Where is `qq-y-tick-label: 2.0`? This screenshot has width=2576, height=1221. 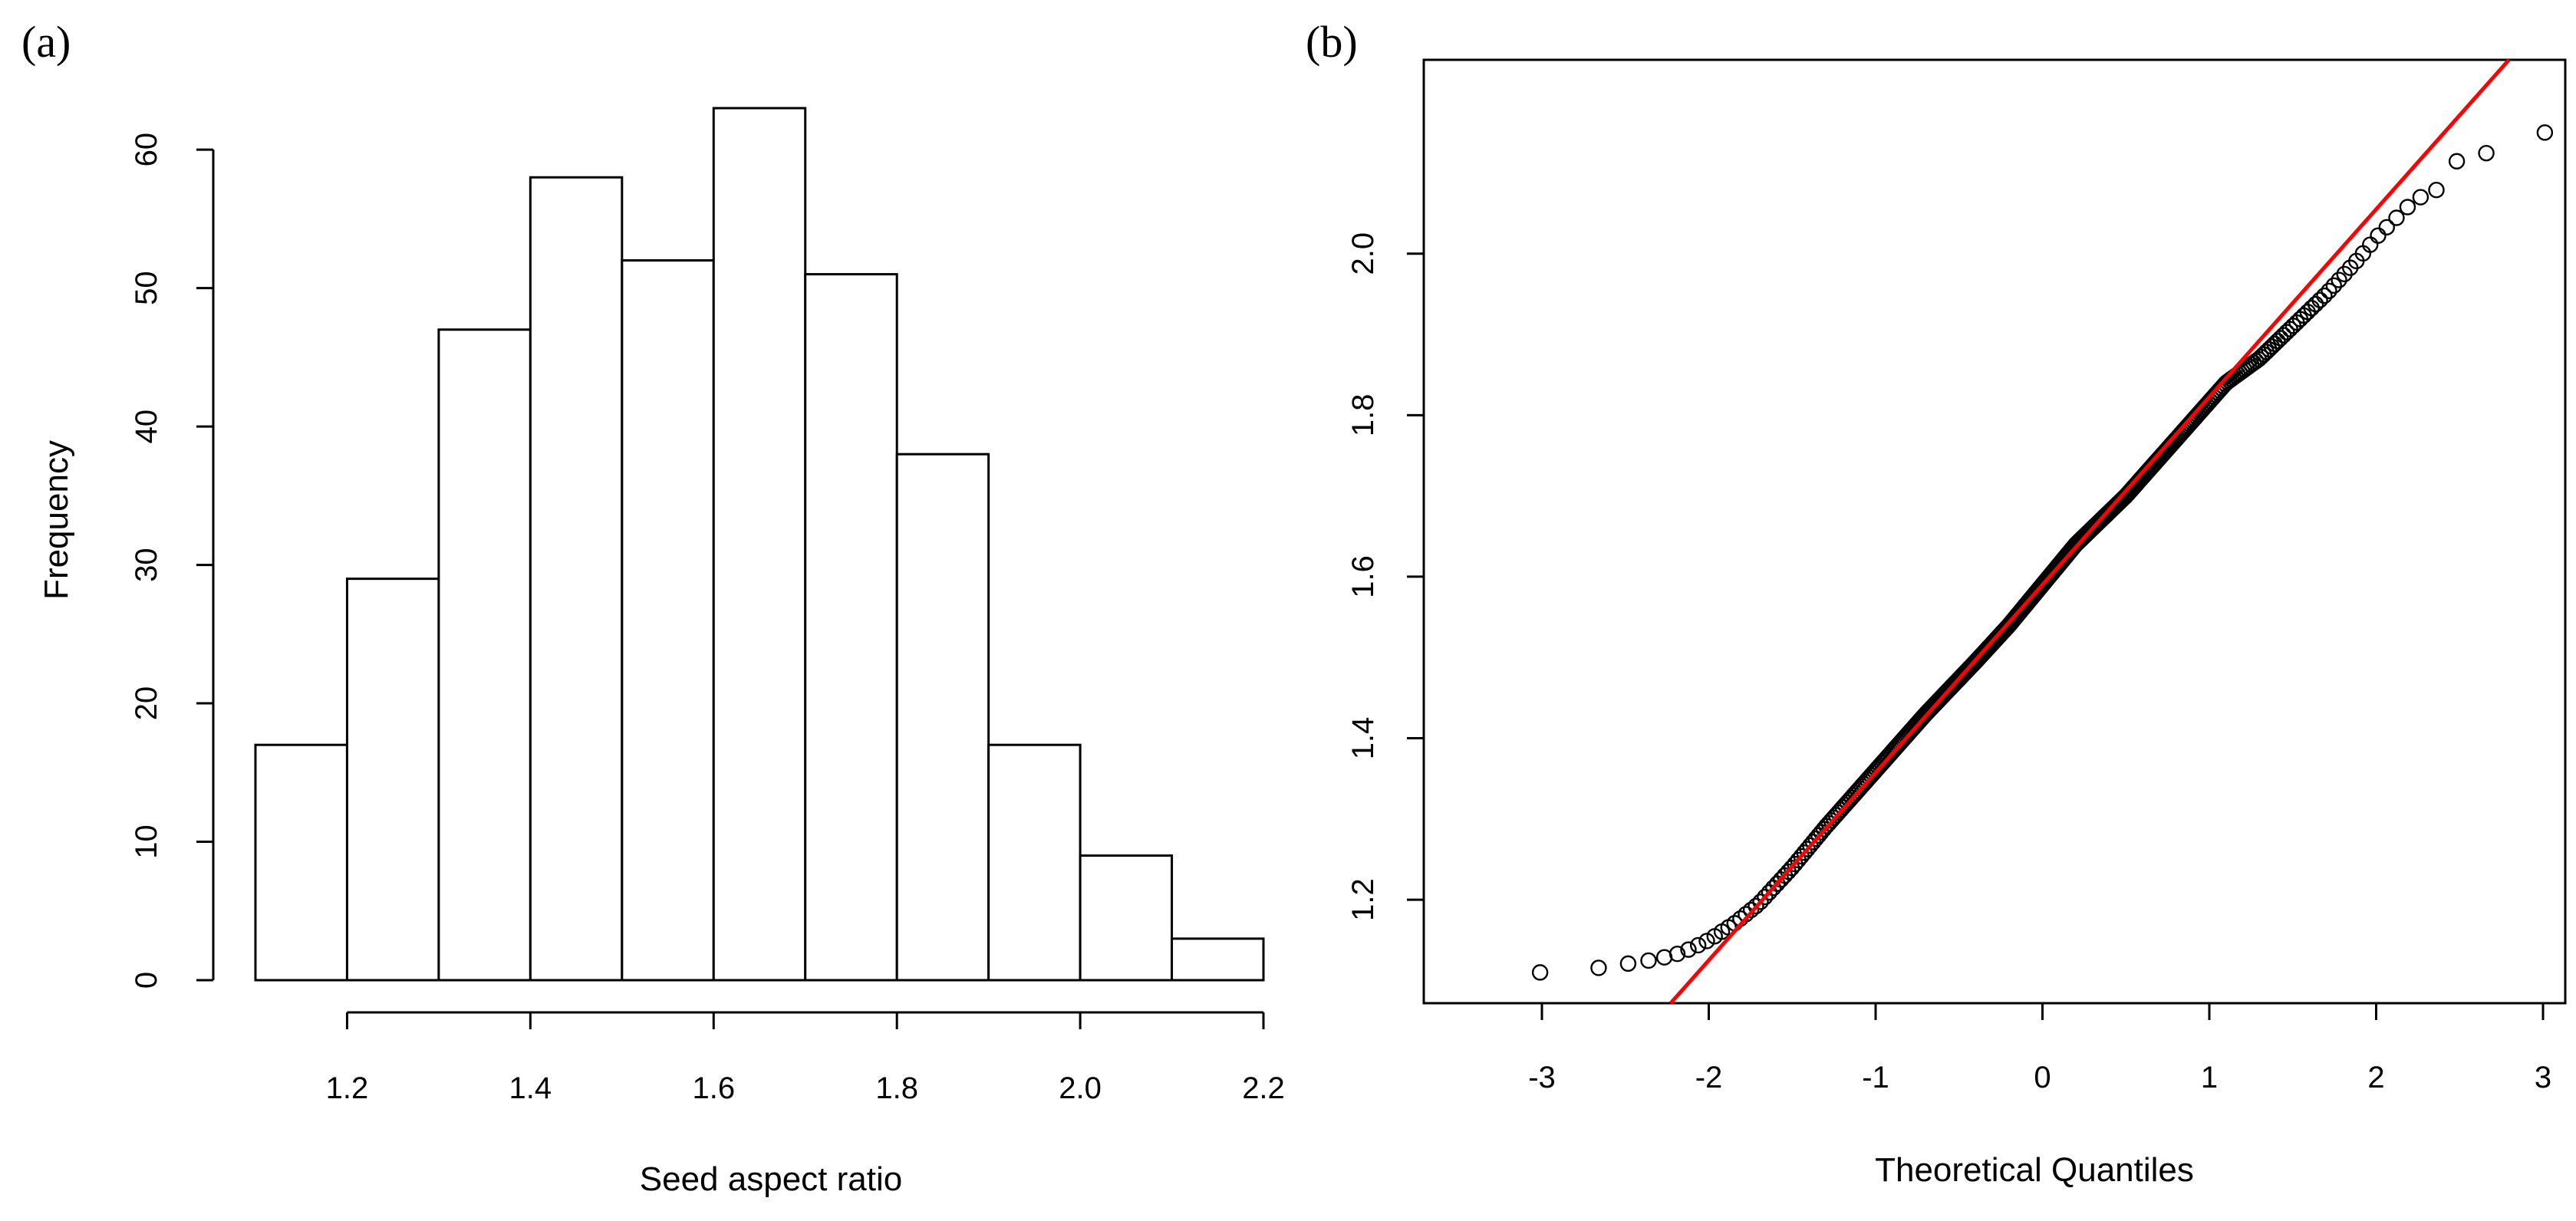
qq-y-tick-label: 2.0 is located at coordinates (1363, 253).